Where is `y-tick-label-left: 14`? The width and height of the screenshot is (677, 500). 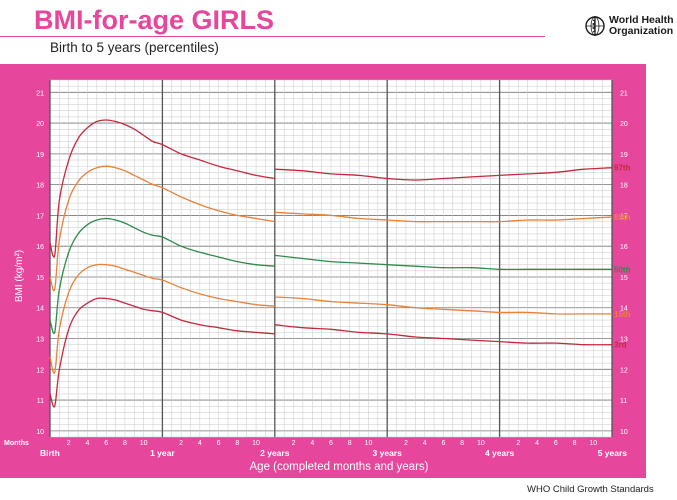
y-tick-label-left: 14 is located at coordinates (40, 309).